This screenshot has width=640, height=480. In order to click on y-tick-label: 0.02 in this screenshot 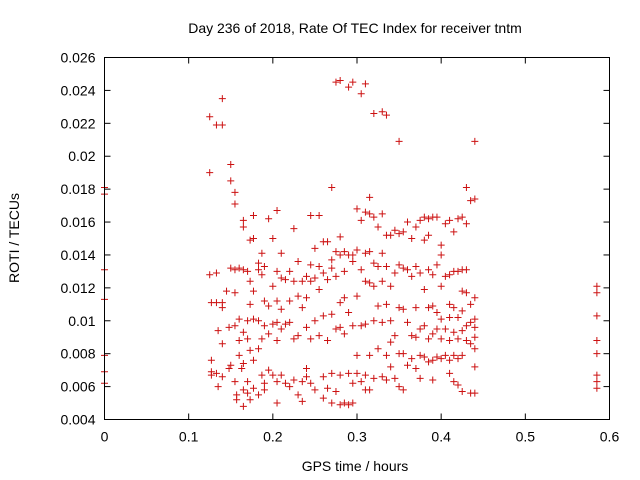, I will do `click(81, 156)`.